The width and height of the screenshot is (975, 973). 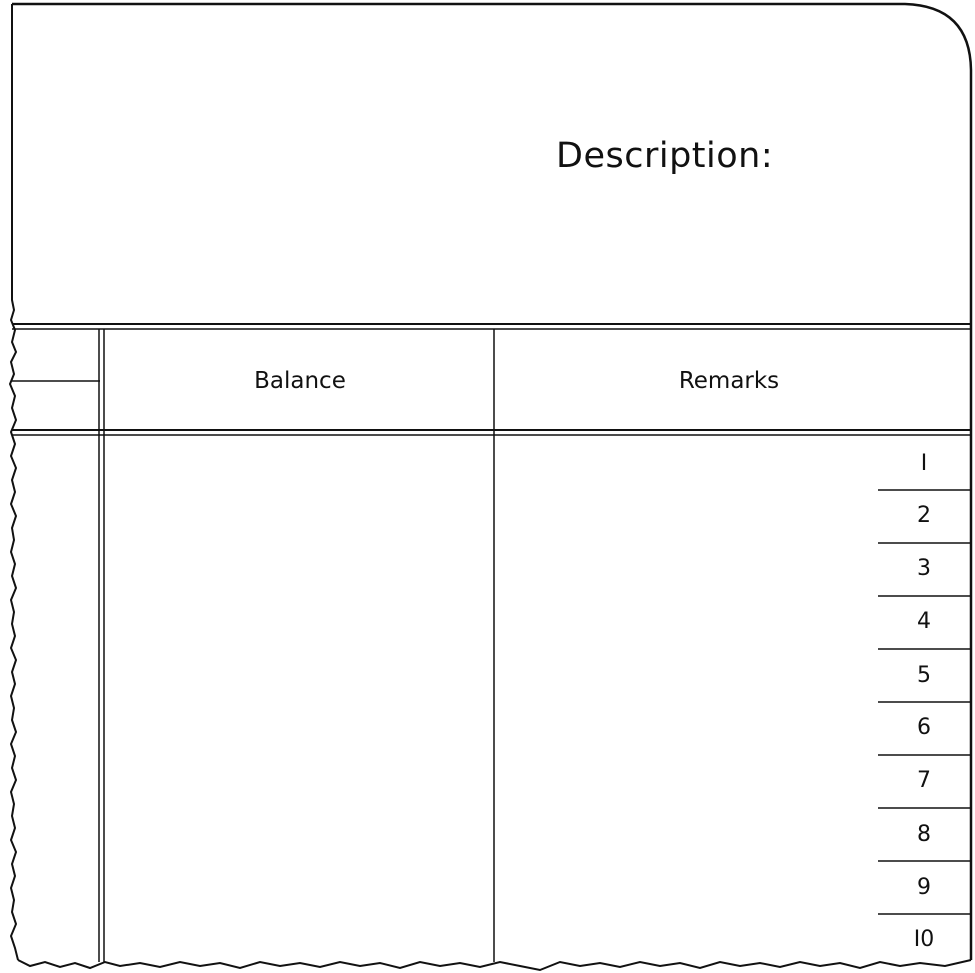 I want to click on row-number-9: 9, so click(x=924, y=887).